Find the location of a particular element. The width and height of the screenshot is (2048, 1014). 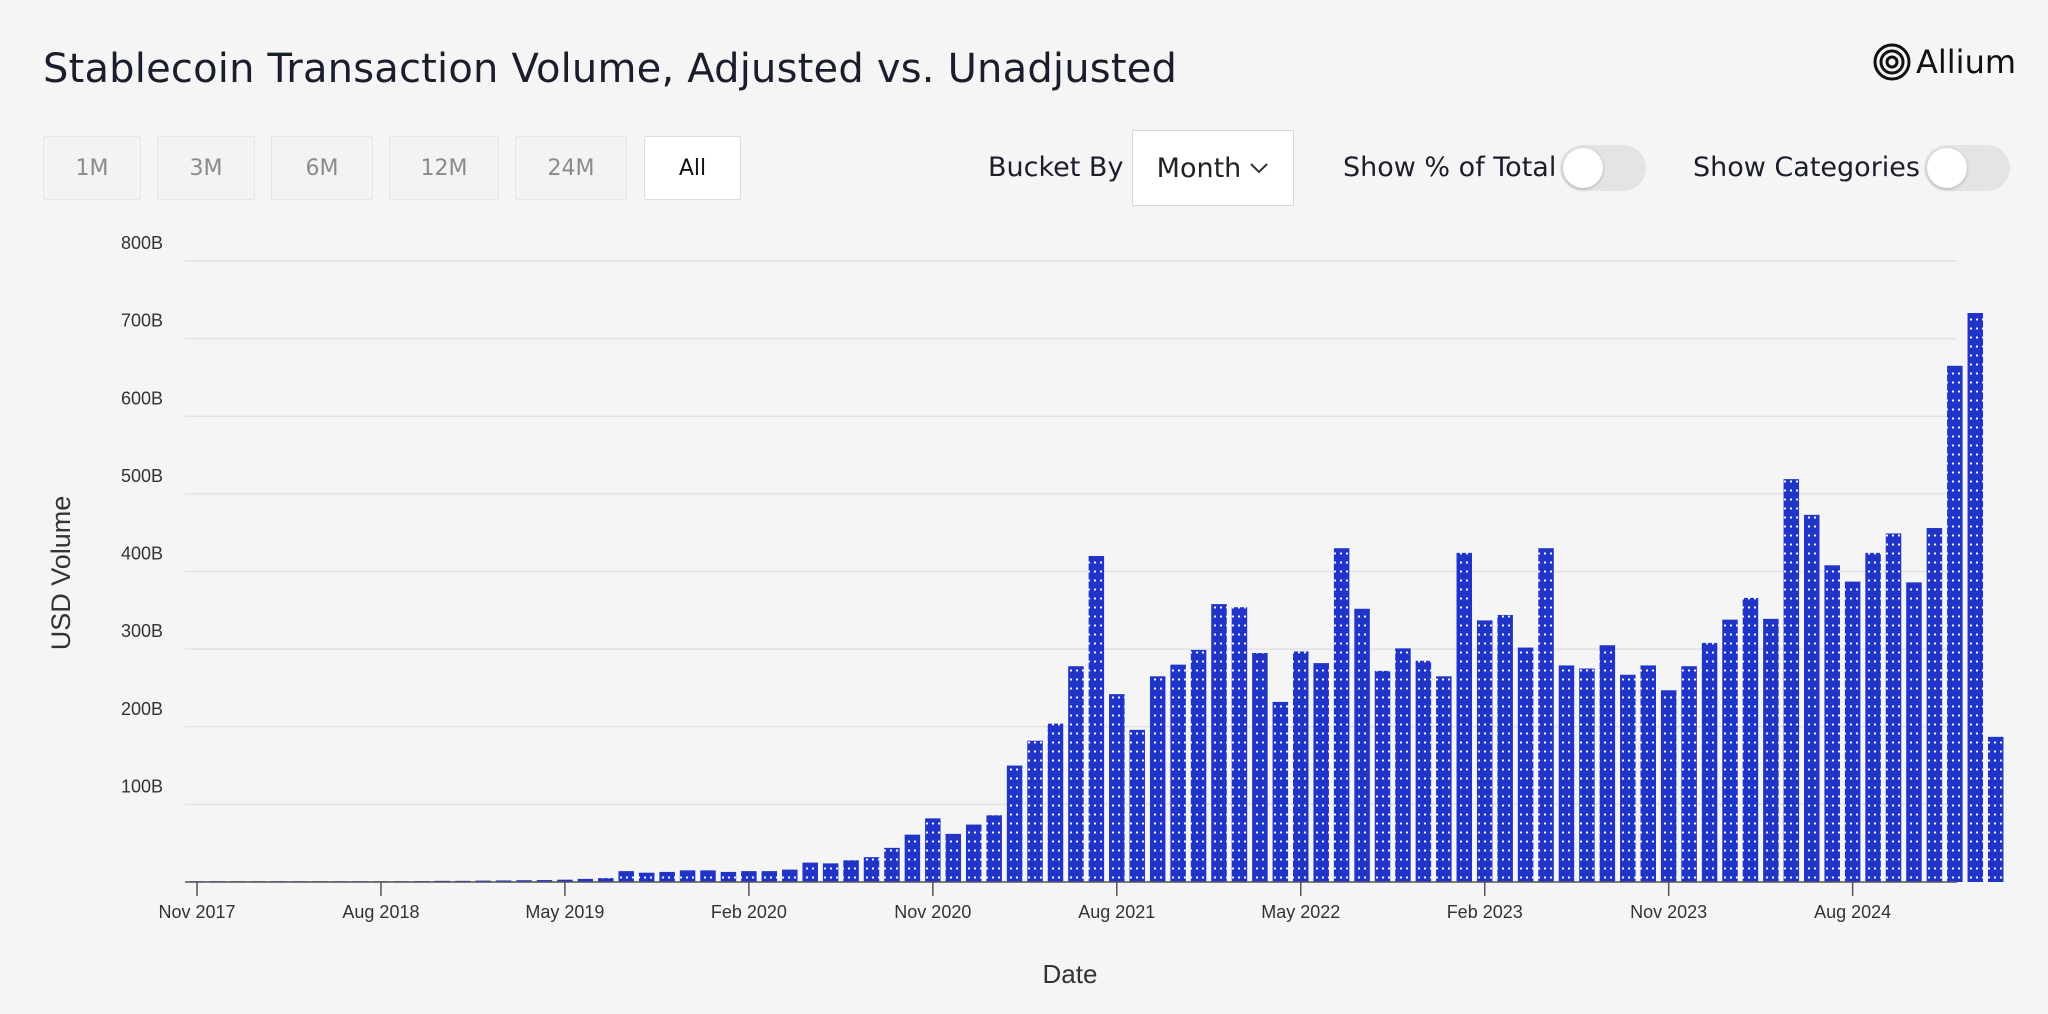

range-button-6m: 6M is located at coordinates (322, 168).